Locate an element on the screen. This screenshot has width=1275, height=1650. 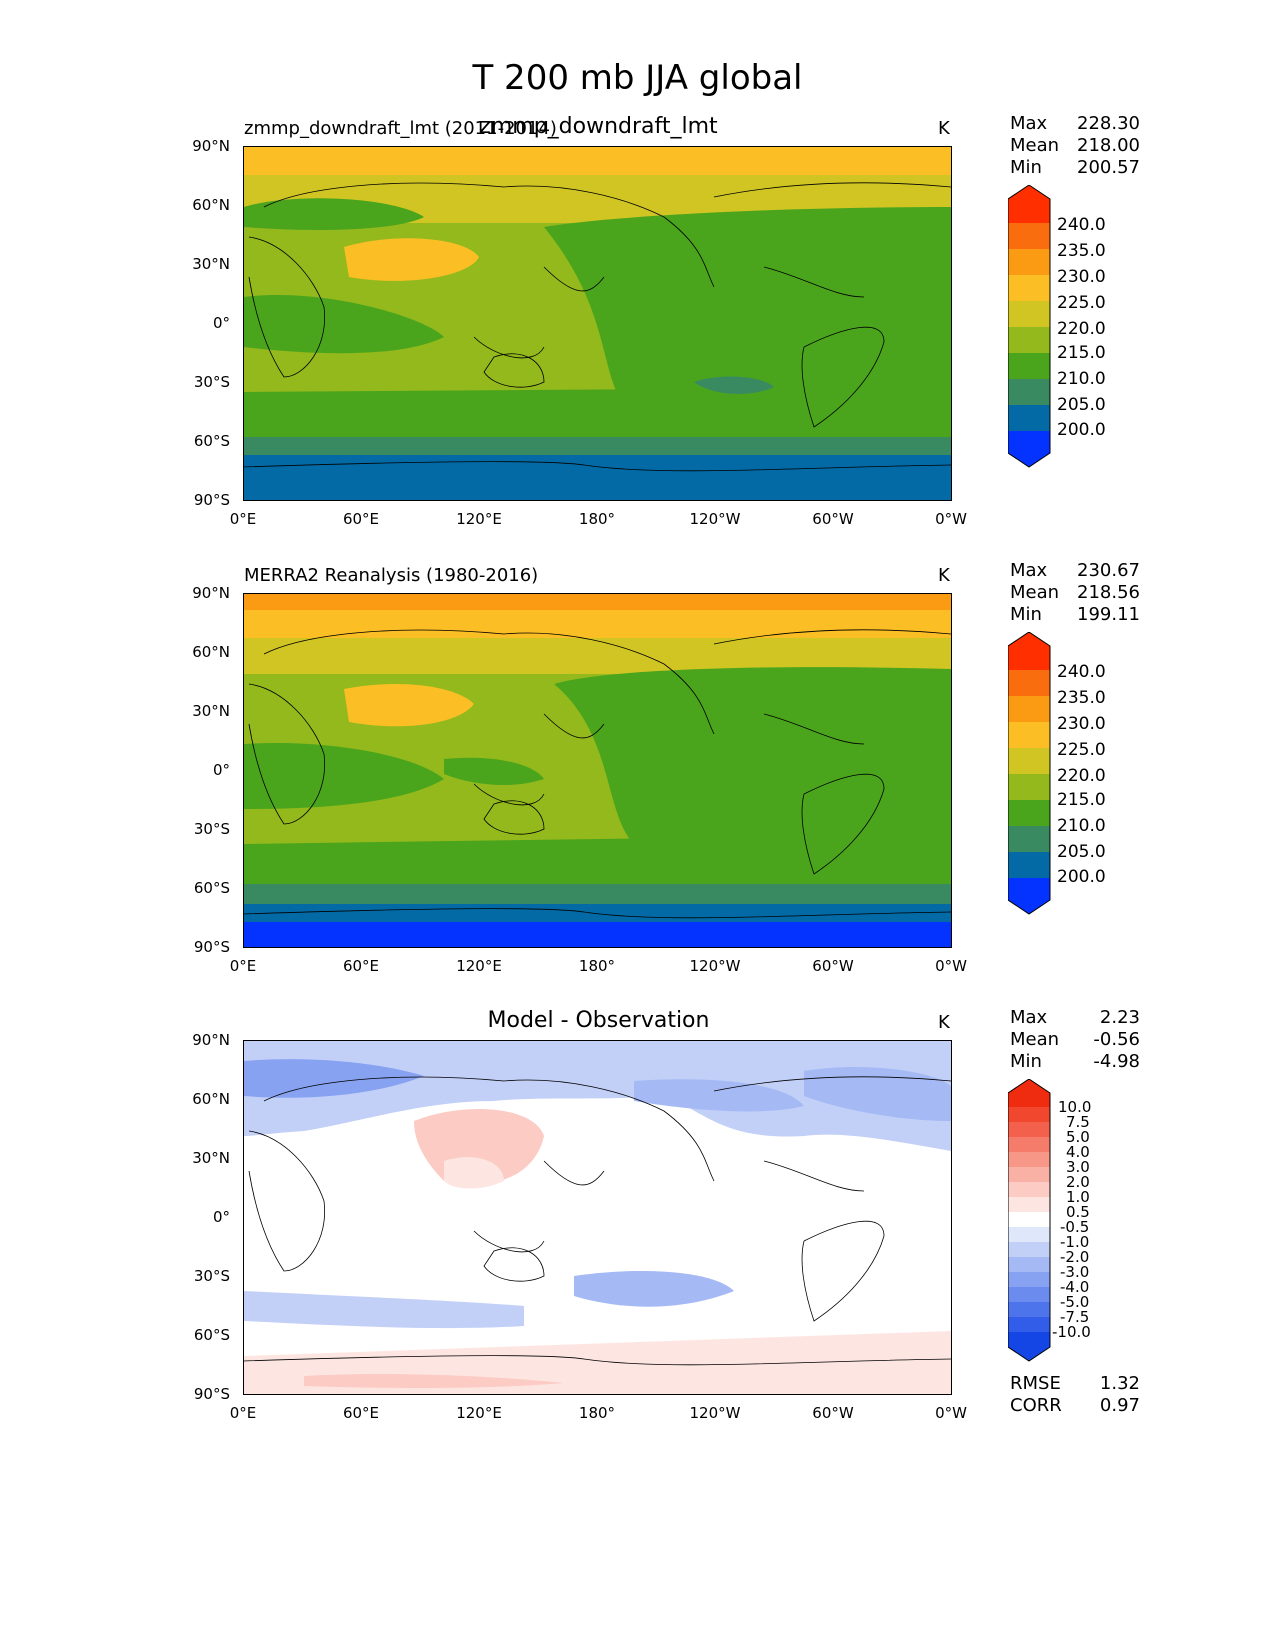
panel-stats: Max 2.23 Mean -0.56 Min -4.98 is located at coordinates (1075, 1040).